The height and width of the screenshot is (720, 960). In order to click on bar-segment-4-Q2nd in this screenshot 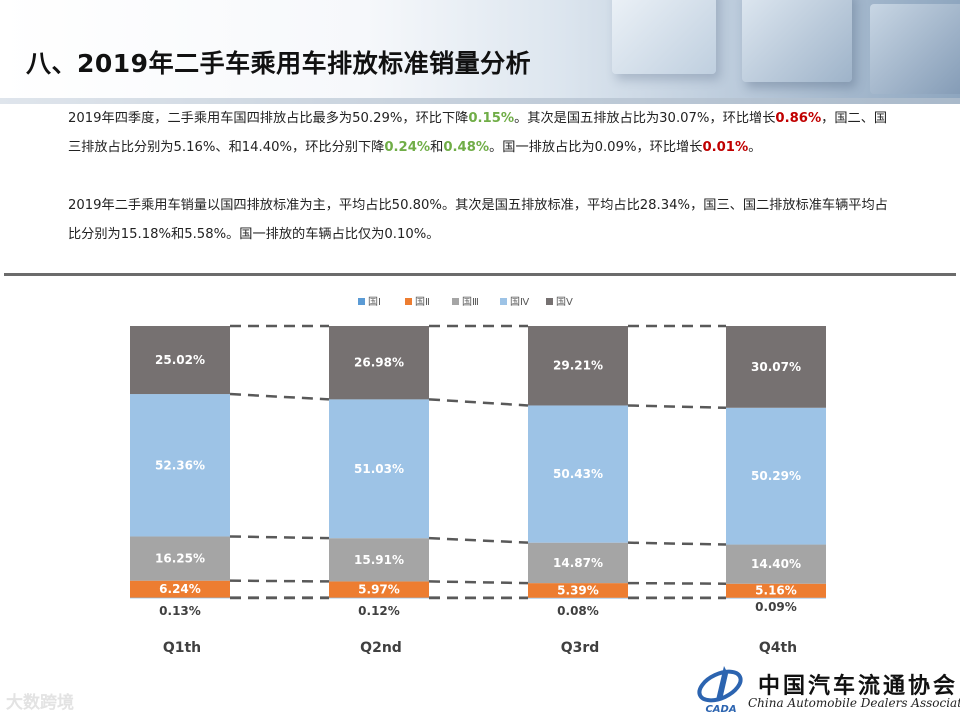, I will do `click(379, 469)`.